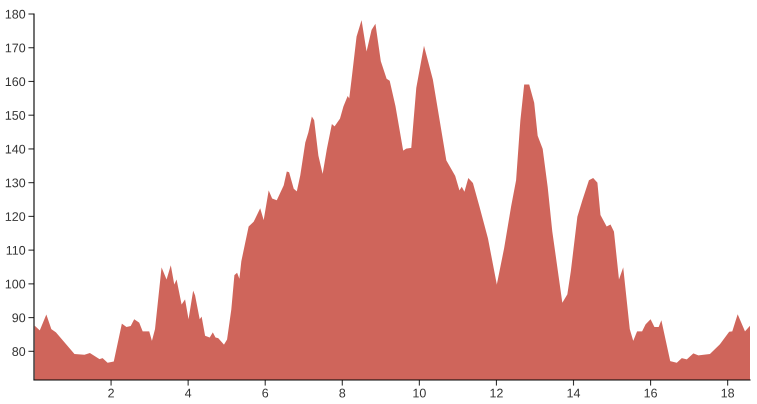  What do you see at coordinates (16, 149) in the screenshot?
I see `y-tick-label: 140` at bounding box center [16, 149].